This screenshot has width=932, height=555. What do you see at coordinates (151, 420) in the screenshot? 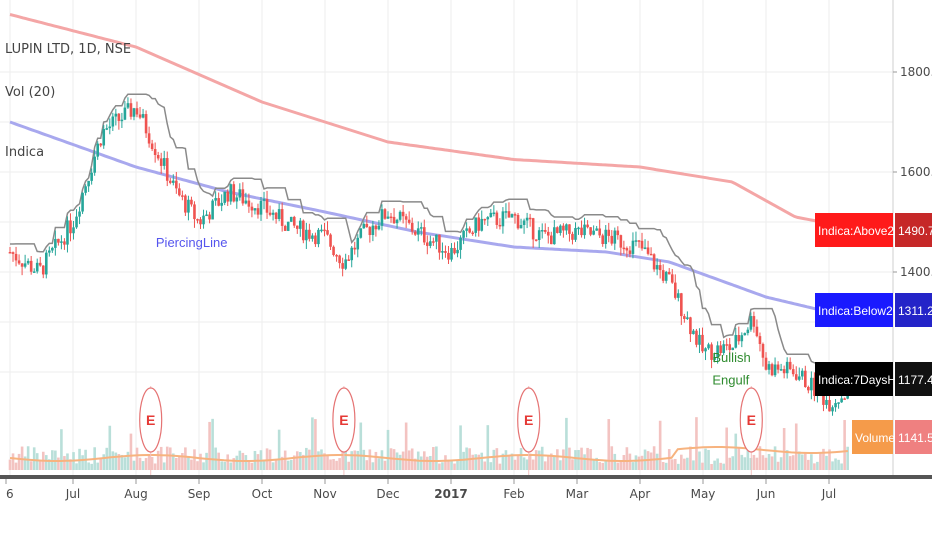
I see `earnings-marker` at bounding box center [151, 420].